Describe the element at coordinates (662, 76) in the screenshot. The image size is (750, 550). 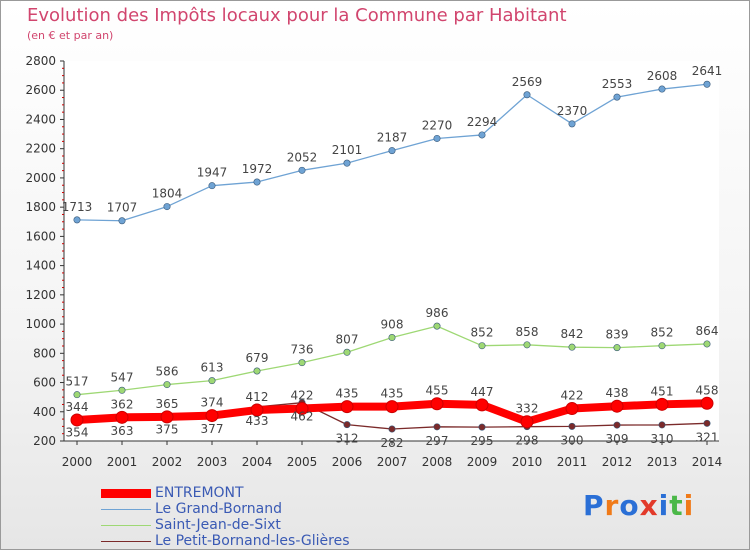
I see `data-label: 2608` at that location.